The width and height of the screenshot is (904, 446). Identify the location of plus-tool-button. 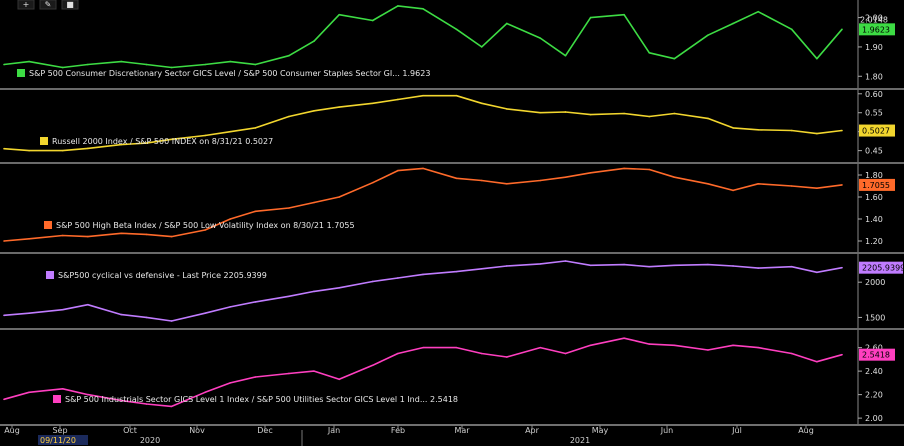
(26, 5).